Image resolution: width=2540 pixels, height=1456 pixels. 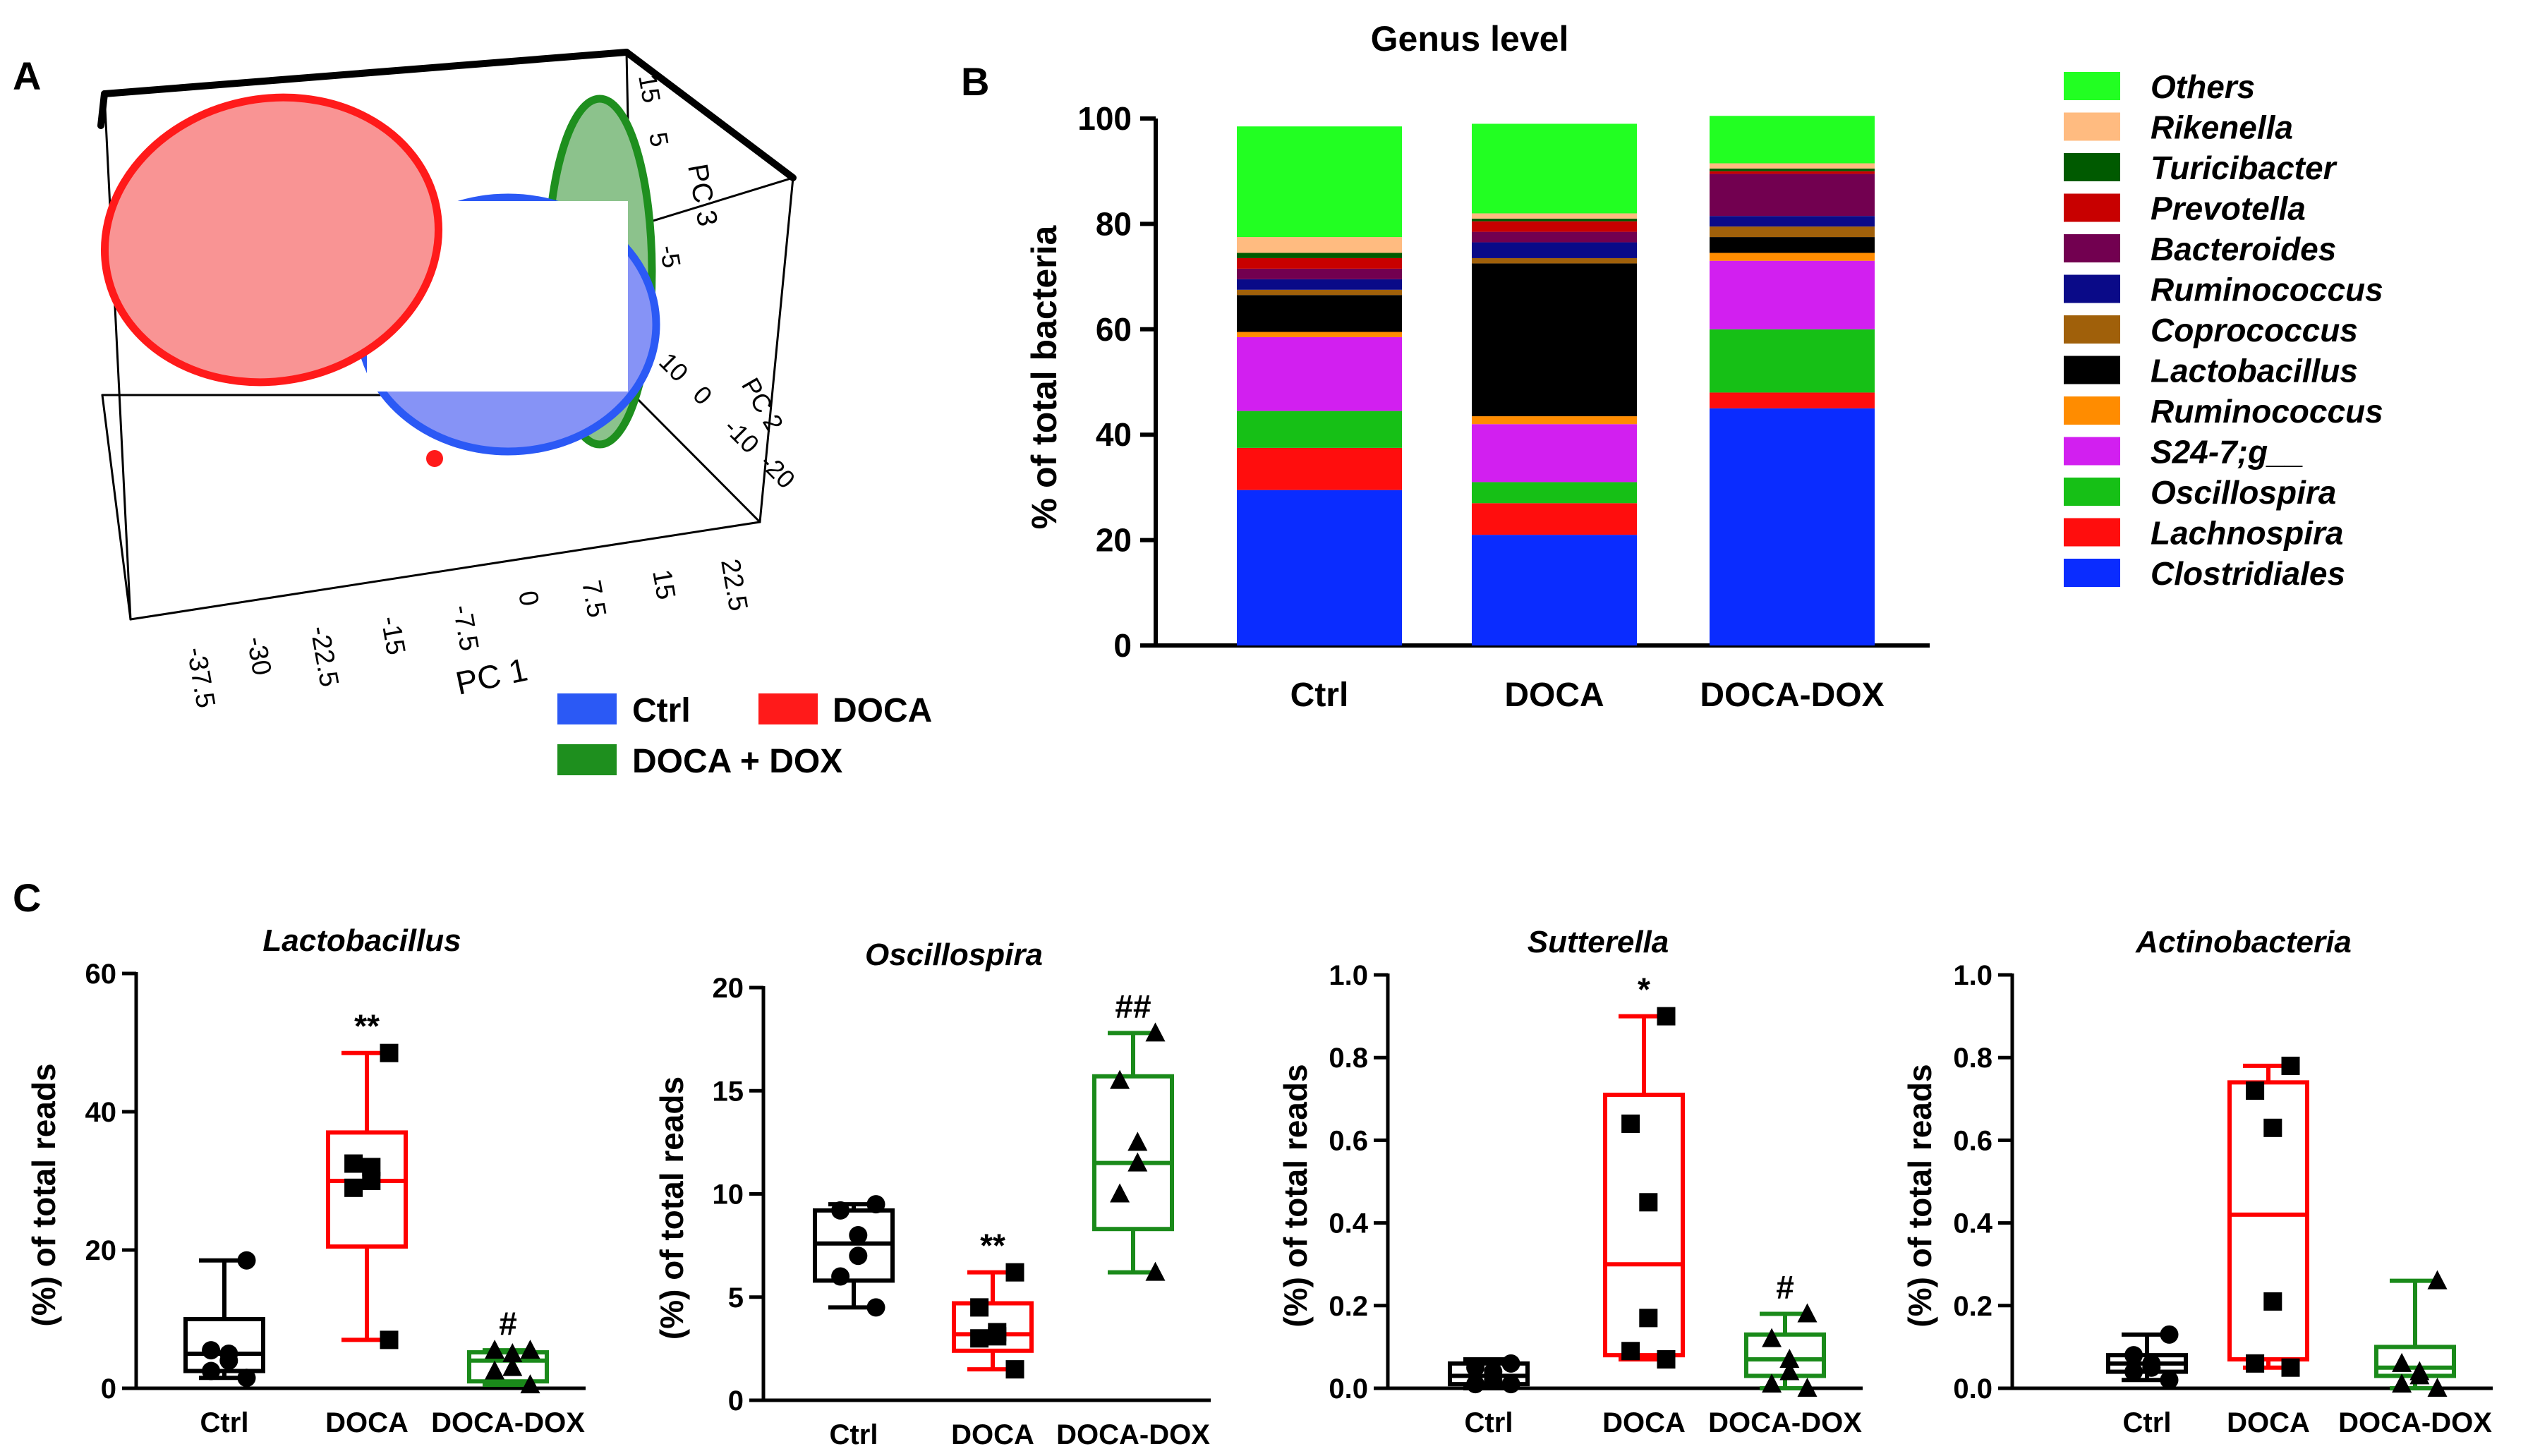 What do you see at coordinates (2092, 329) in the screenshot?
I see `genus-legend-swatch-coprococcus` at bounding box center [2092, 329].